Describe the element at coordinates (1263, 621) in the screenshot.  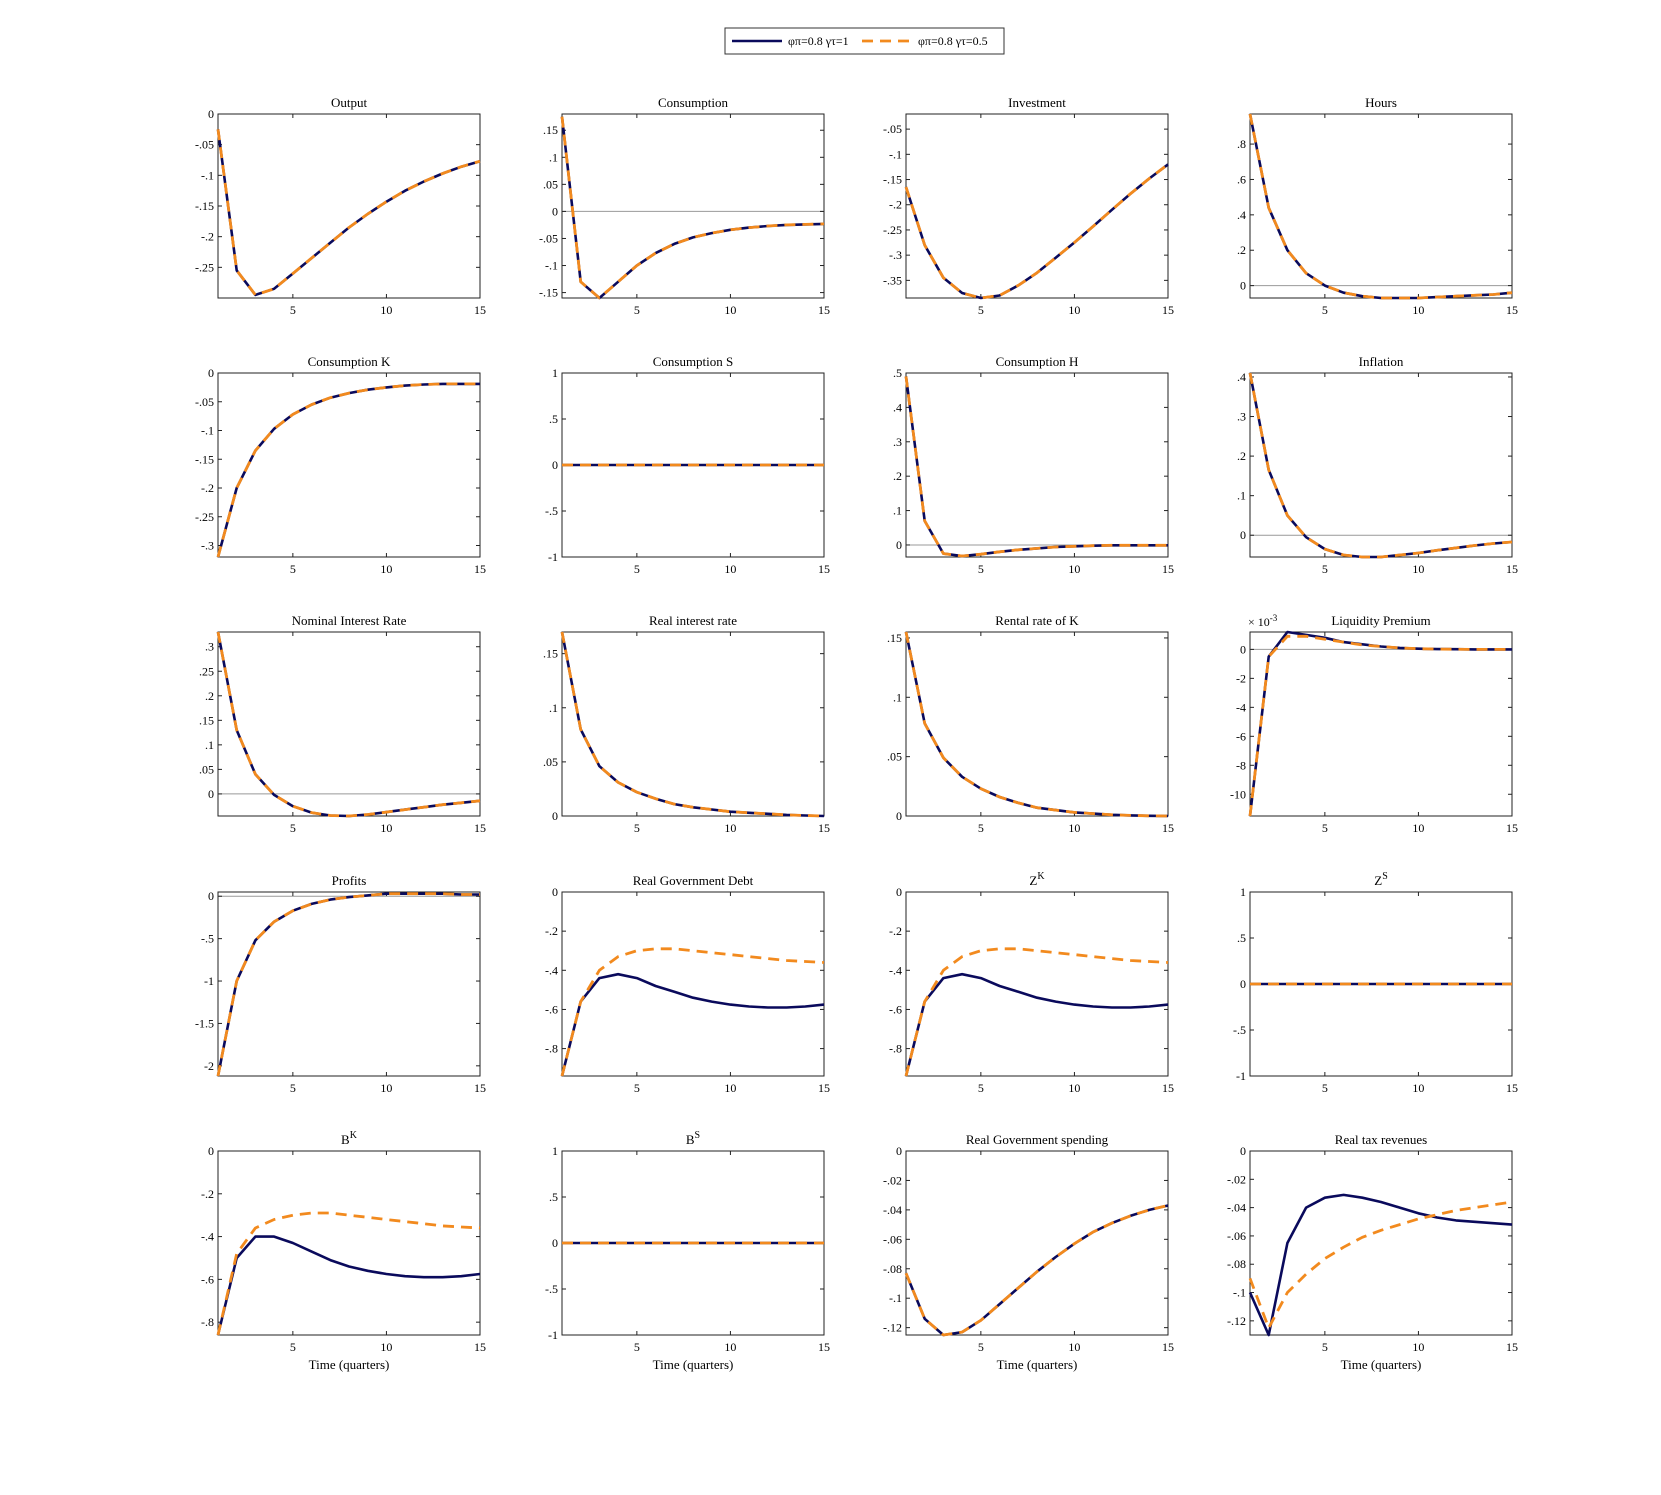
I see `exponent-label: × 10⁻³` at that location.